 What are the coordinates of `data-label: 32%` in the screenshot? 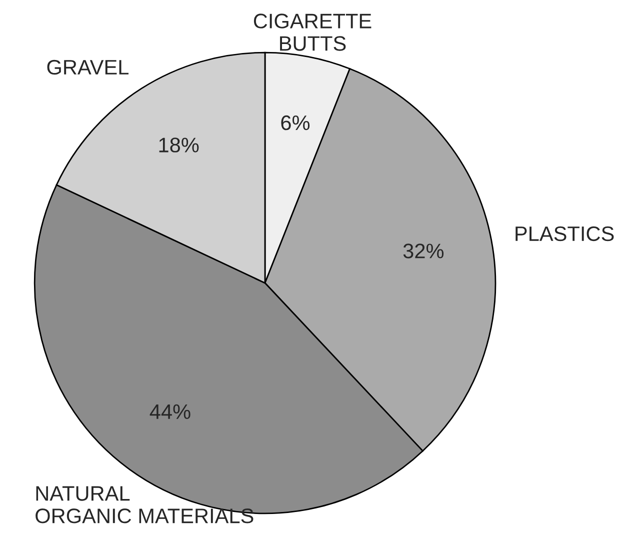 It's located at (423, 251).